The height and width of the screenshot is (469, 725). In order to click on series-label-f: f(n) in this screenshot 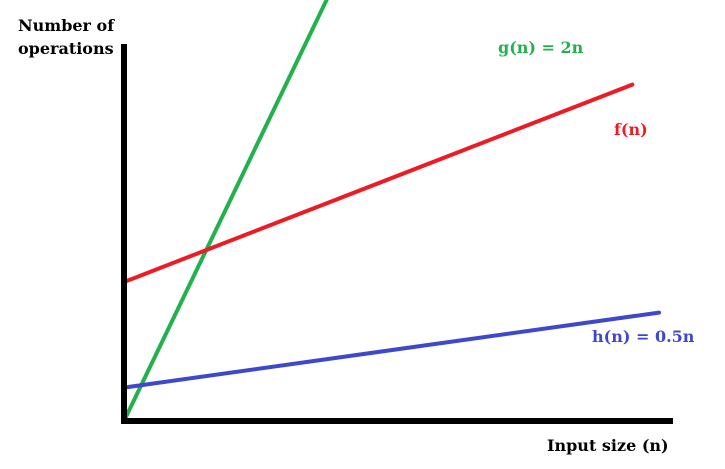, I will do `click(631, 129)`.